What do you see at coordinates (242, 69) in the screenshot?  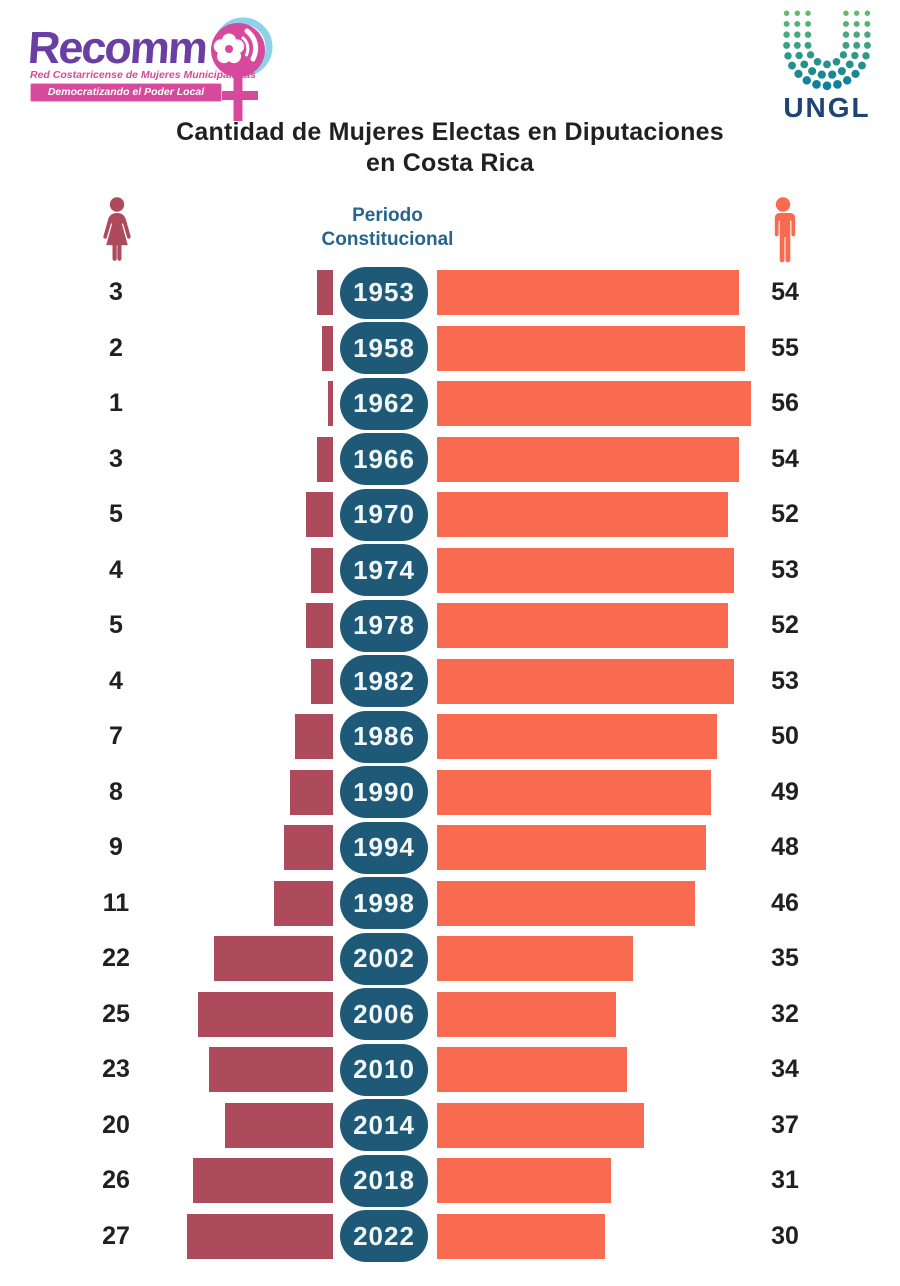 I see `female-symbol-icon` at bounding box center [242, 69].